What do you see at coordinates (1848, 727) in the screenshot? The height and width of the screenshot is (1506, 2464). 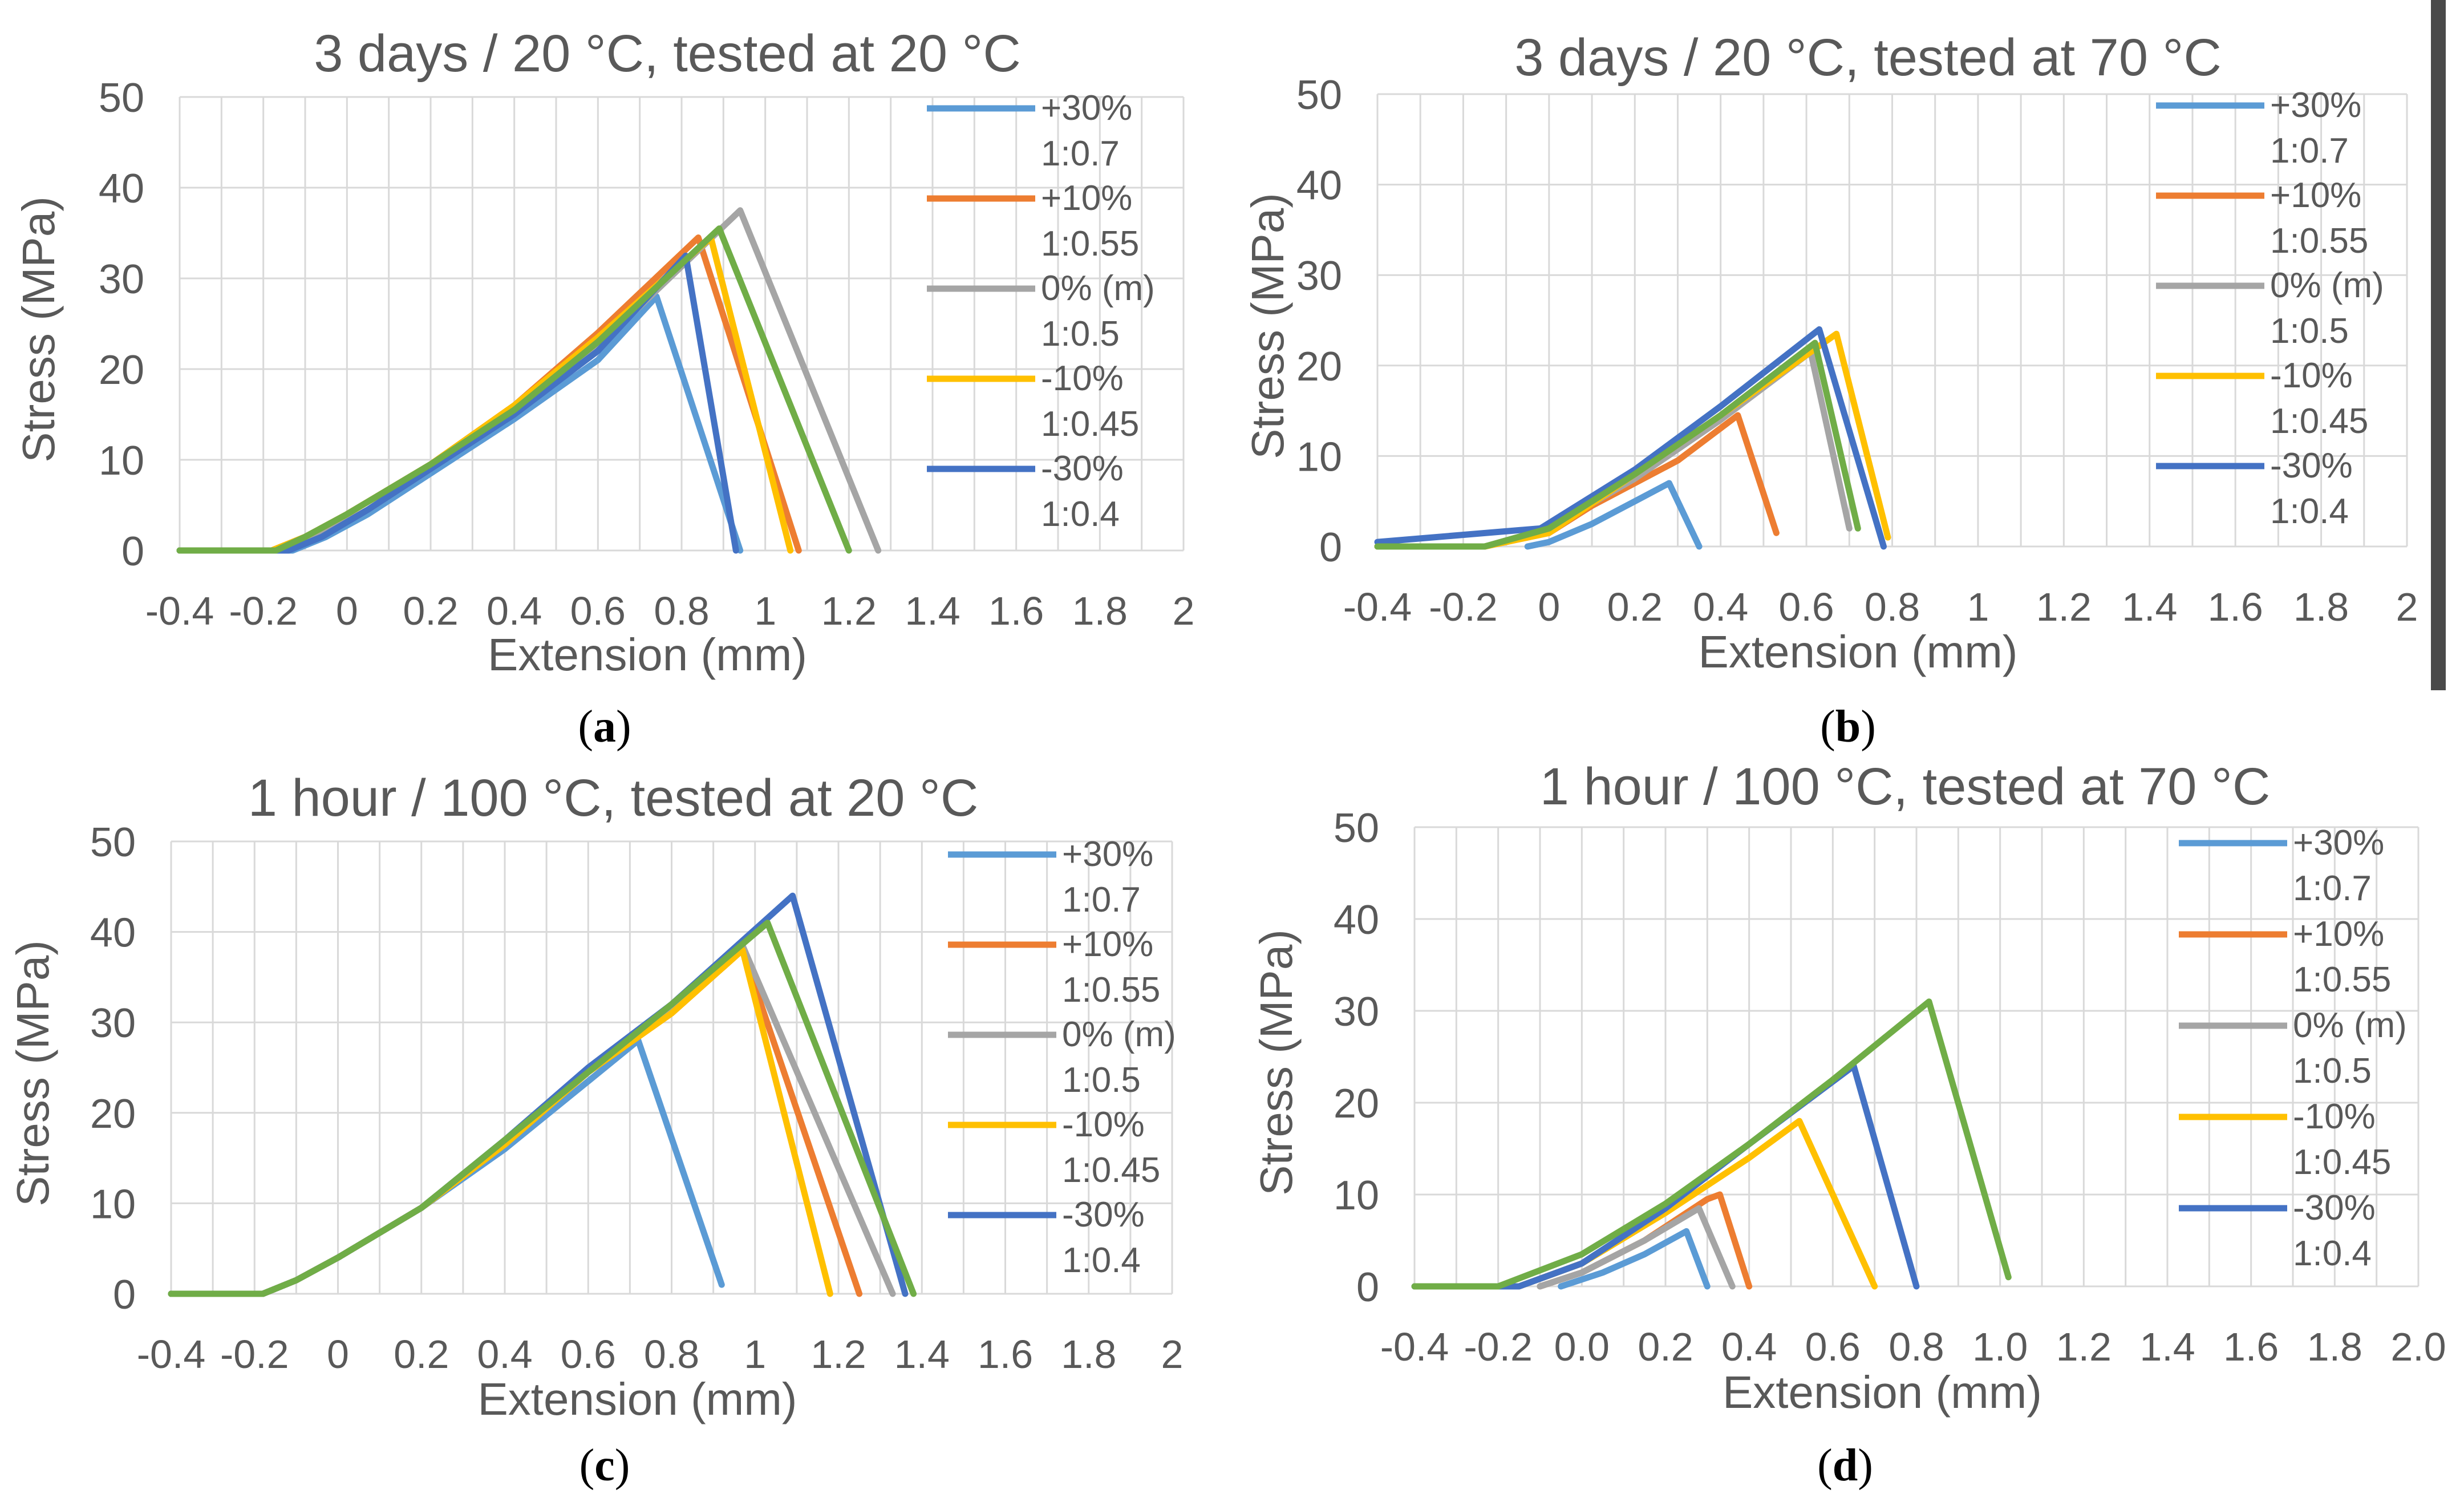 I see `panel-caption: (b)` at bounding box center [1848, 727].